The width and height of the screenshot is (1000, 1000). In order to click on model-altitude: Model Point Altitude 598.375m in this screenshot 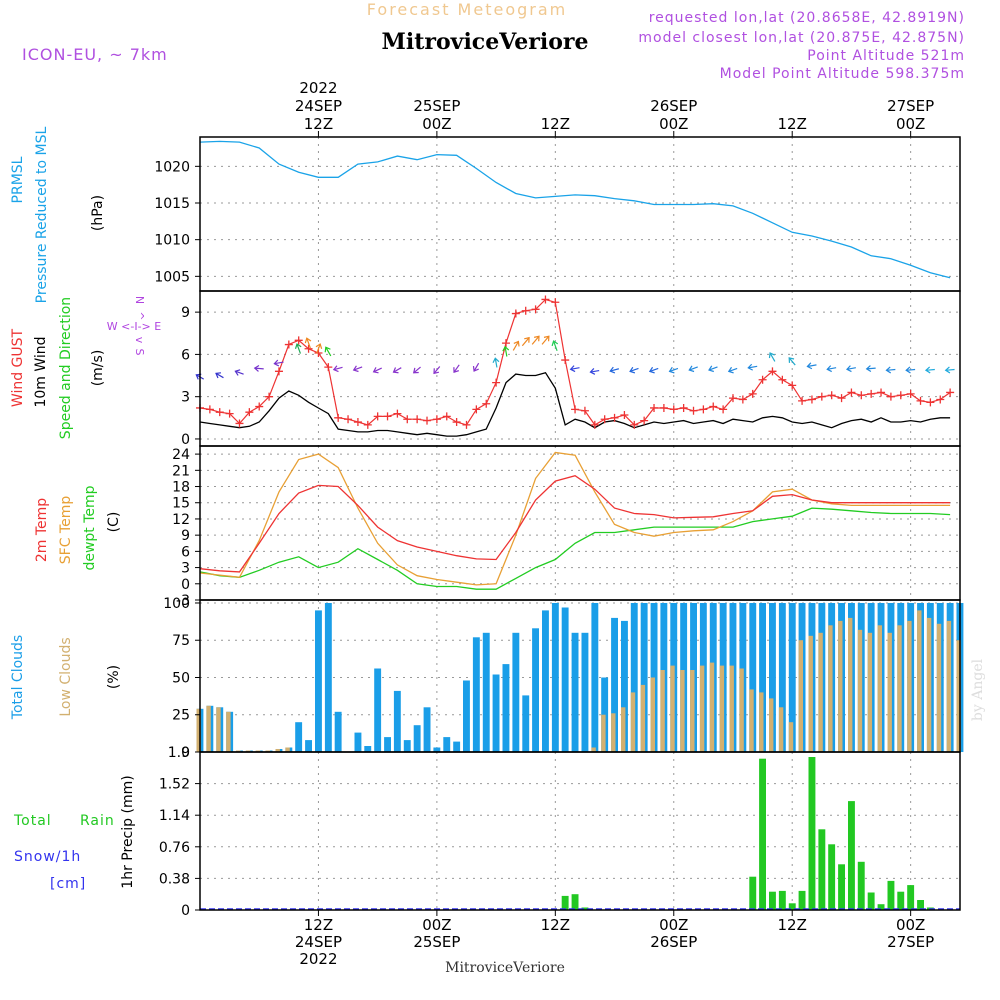, I will do `click(842, 74)`.